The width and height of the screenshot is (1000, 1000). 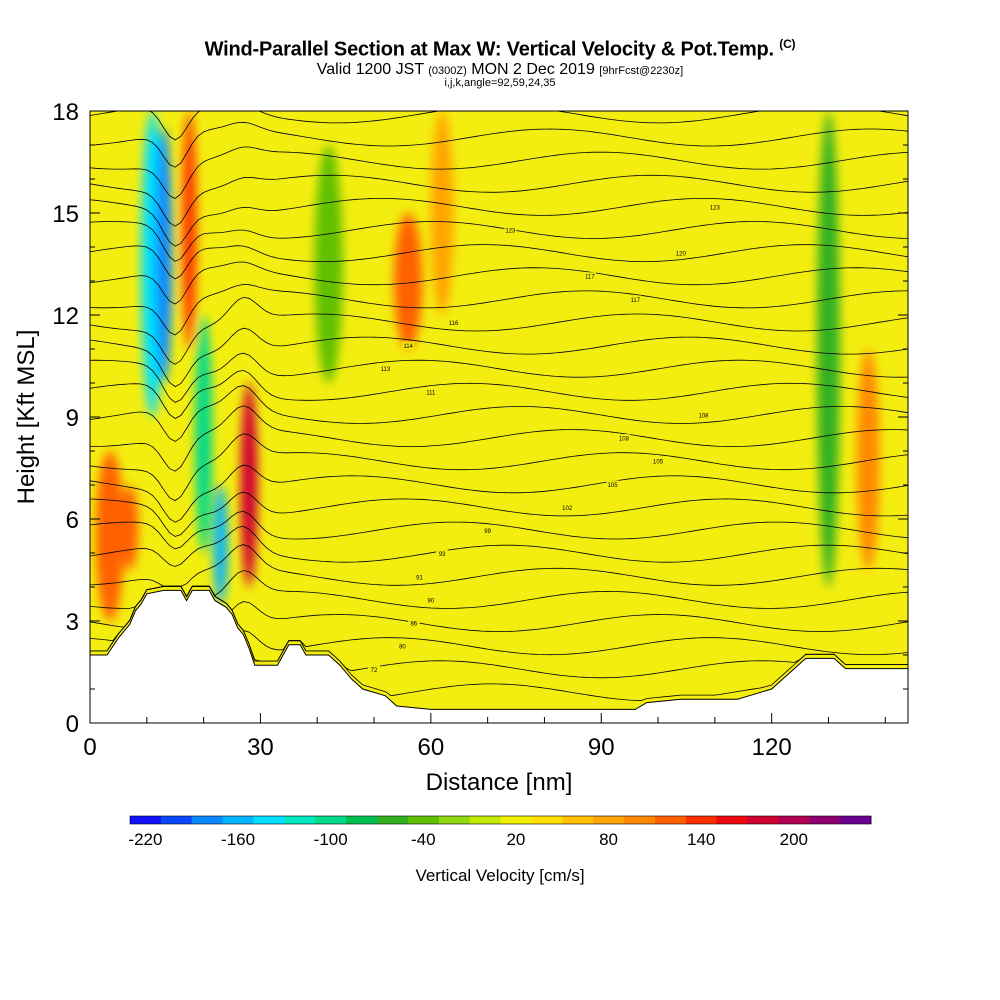 What do you see at coordinates (500, 83) in the screenshot?
I see `chart-grid-indices: i,j,k,angle=92,59,24,35` at bounding box center [500, 83].